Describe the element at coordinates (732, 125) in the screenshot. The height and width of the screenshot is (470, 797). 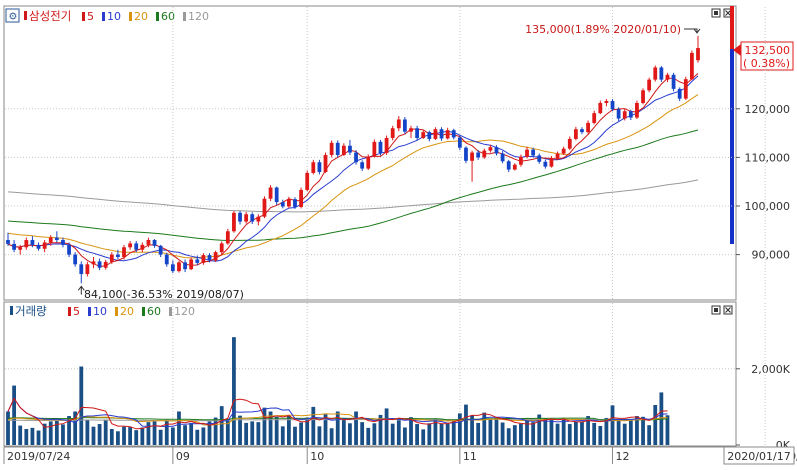
I see `price-range-bar` at that location.